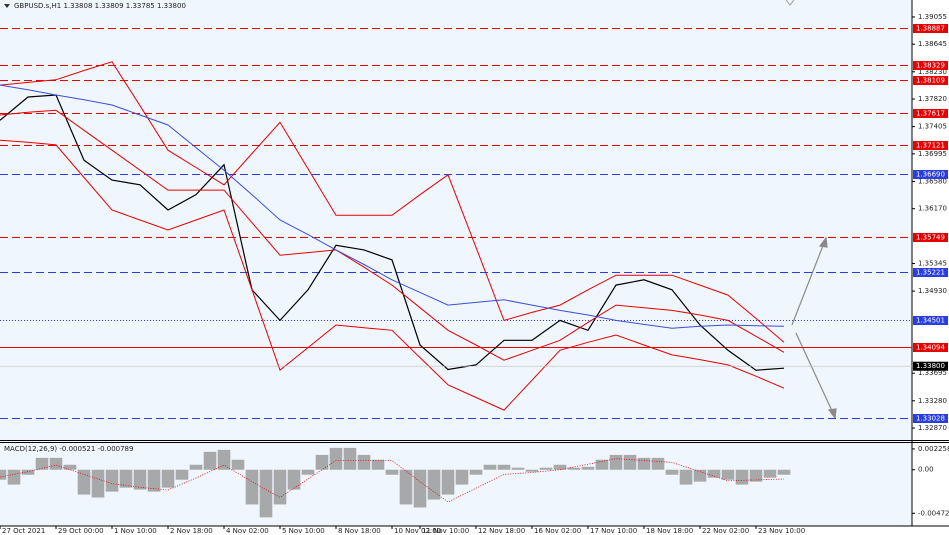 This screenshot has height=535, width=949. Describe the element at coordinates (932, 99) in the screenshot. I see `y-tick-label: 1.37820` at that location.